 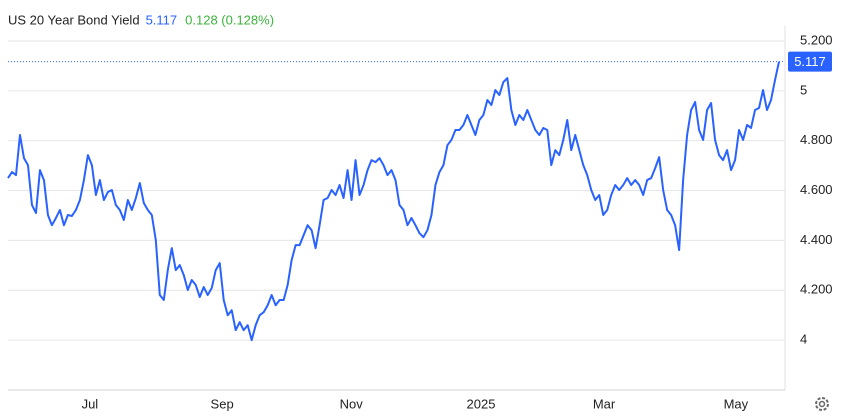 What do you see at coordinates (803, 89) in the screenshot?
I see `y-tick-label: 5` at bounding box center [803, 89].